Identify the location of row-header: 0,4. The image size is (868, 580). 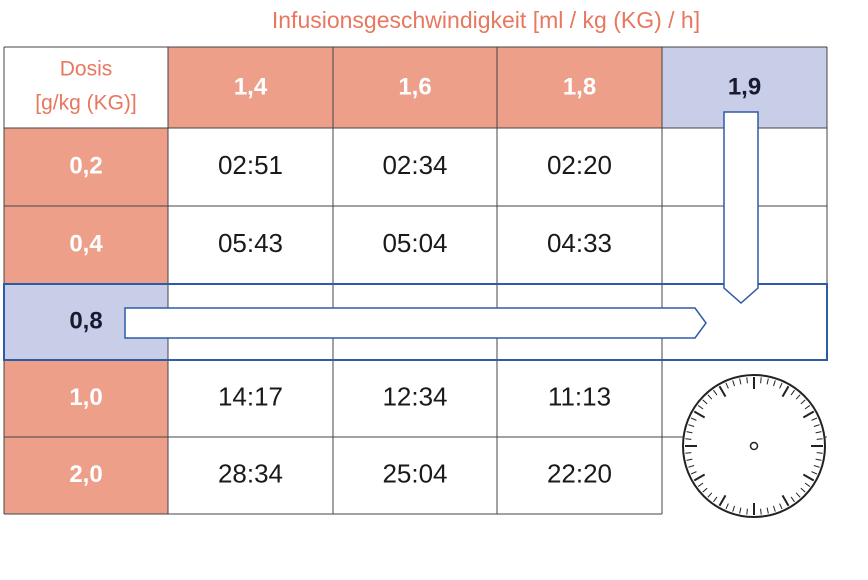
(86, 243).